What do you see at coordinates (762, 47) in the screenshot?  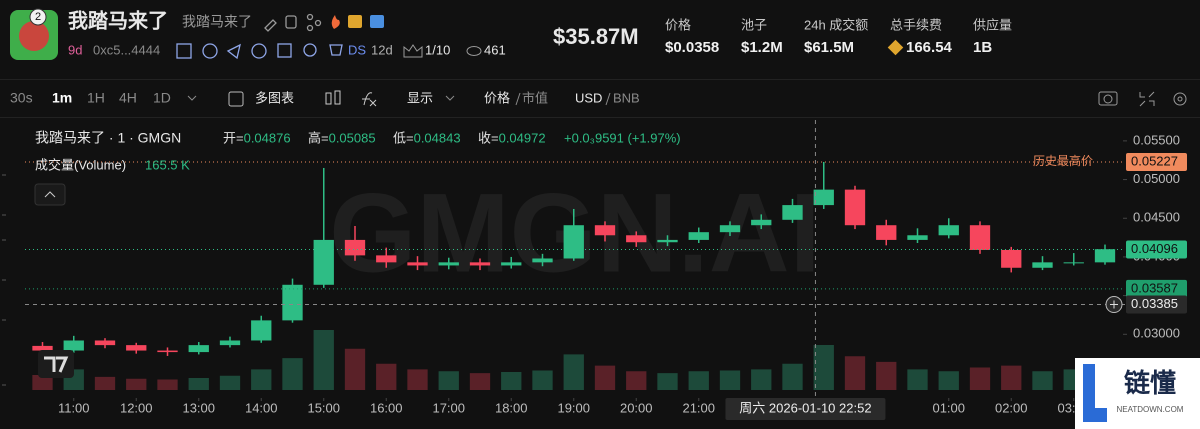 I see `stat-value: $1.2M` at bounding box center [762, 47].